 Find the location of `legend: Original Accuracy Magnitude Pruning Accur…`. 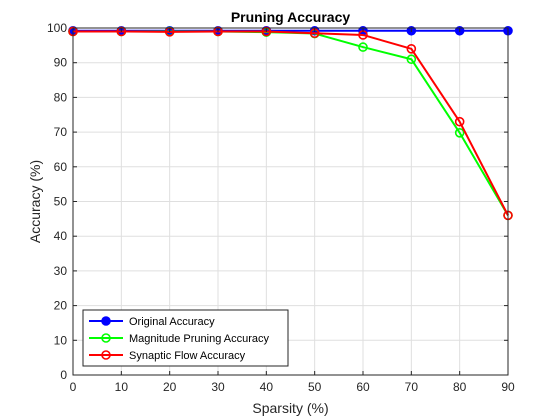

legend: Original Accuracy Magnitude Pruning Accur… is located at coordinates (185, 338).